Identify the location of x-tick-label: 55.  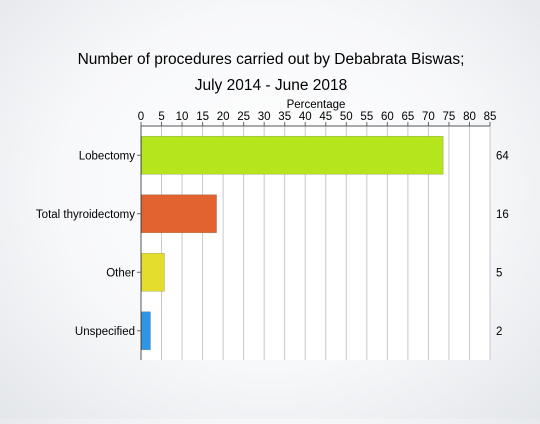
(366, 117).